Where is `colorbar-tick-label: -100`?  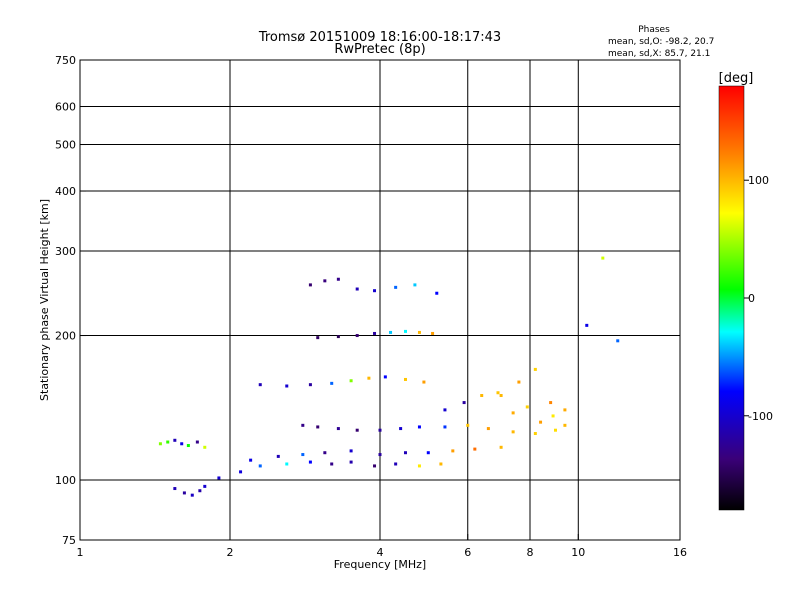
colorbar-tick-label: -100 is located at coordinates (760, 416).